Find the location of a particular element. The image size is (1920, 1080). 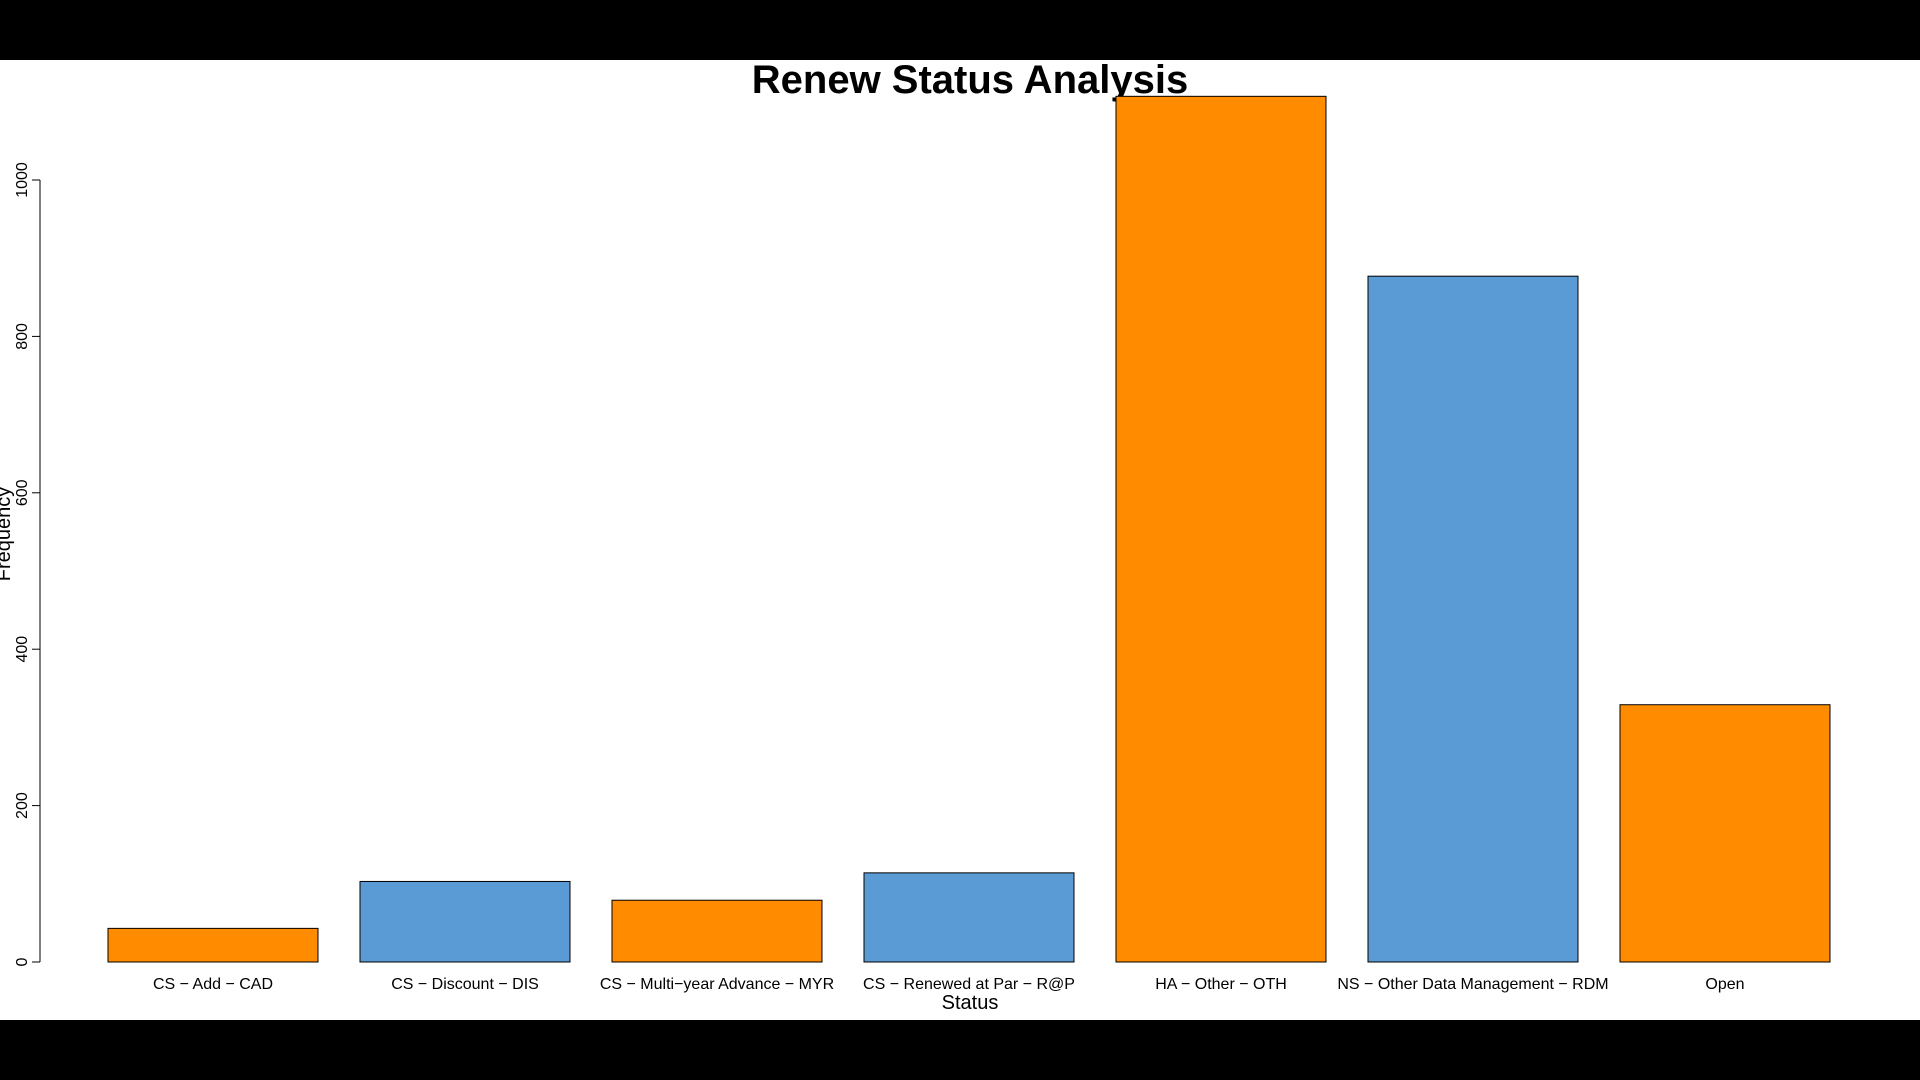

x-category-label: NS − Other Data Management − RDM is located at coordinates (1472, 984).